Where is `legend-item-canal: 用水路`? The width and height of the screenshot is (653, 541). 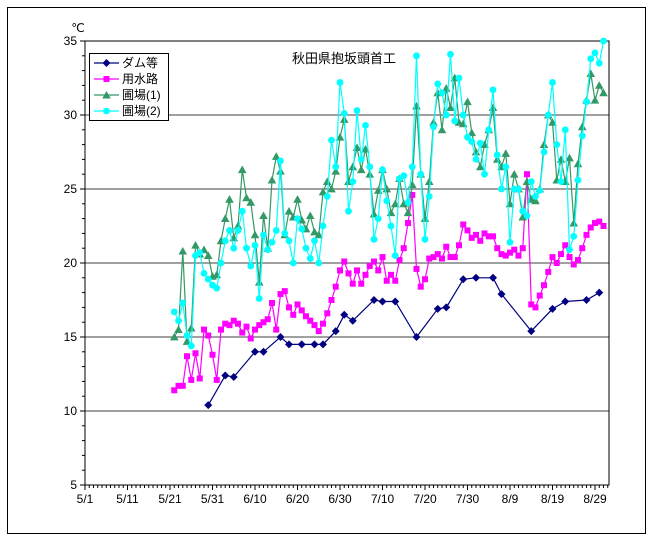 legend-item-canal: 用水路 is located at coordinates (129, 79).